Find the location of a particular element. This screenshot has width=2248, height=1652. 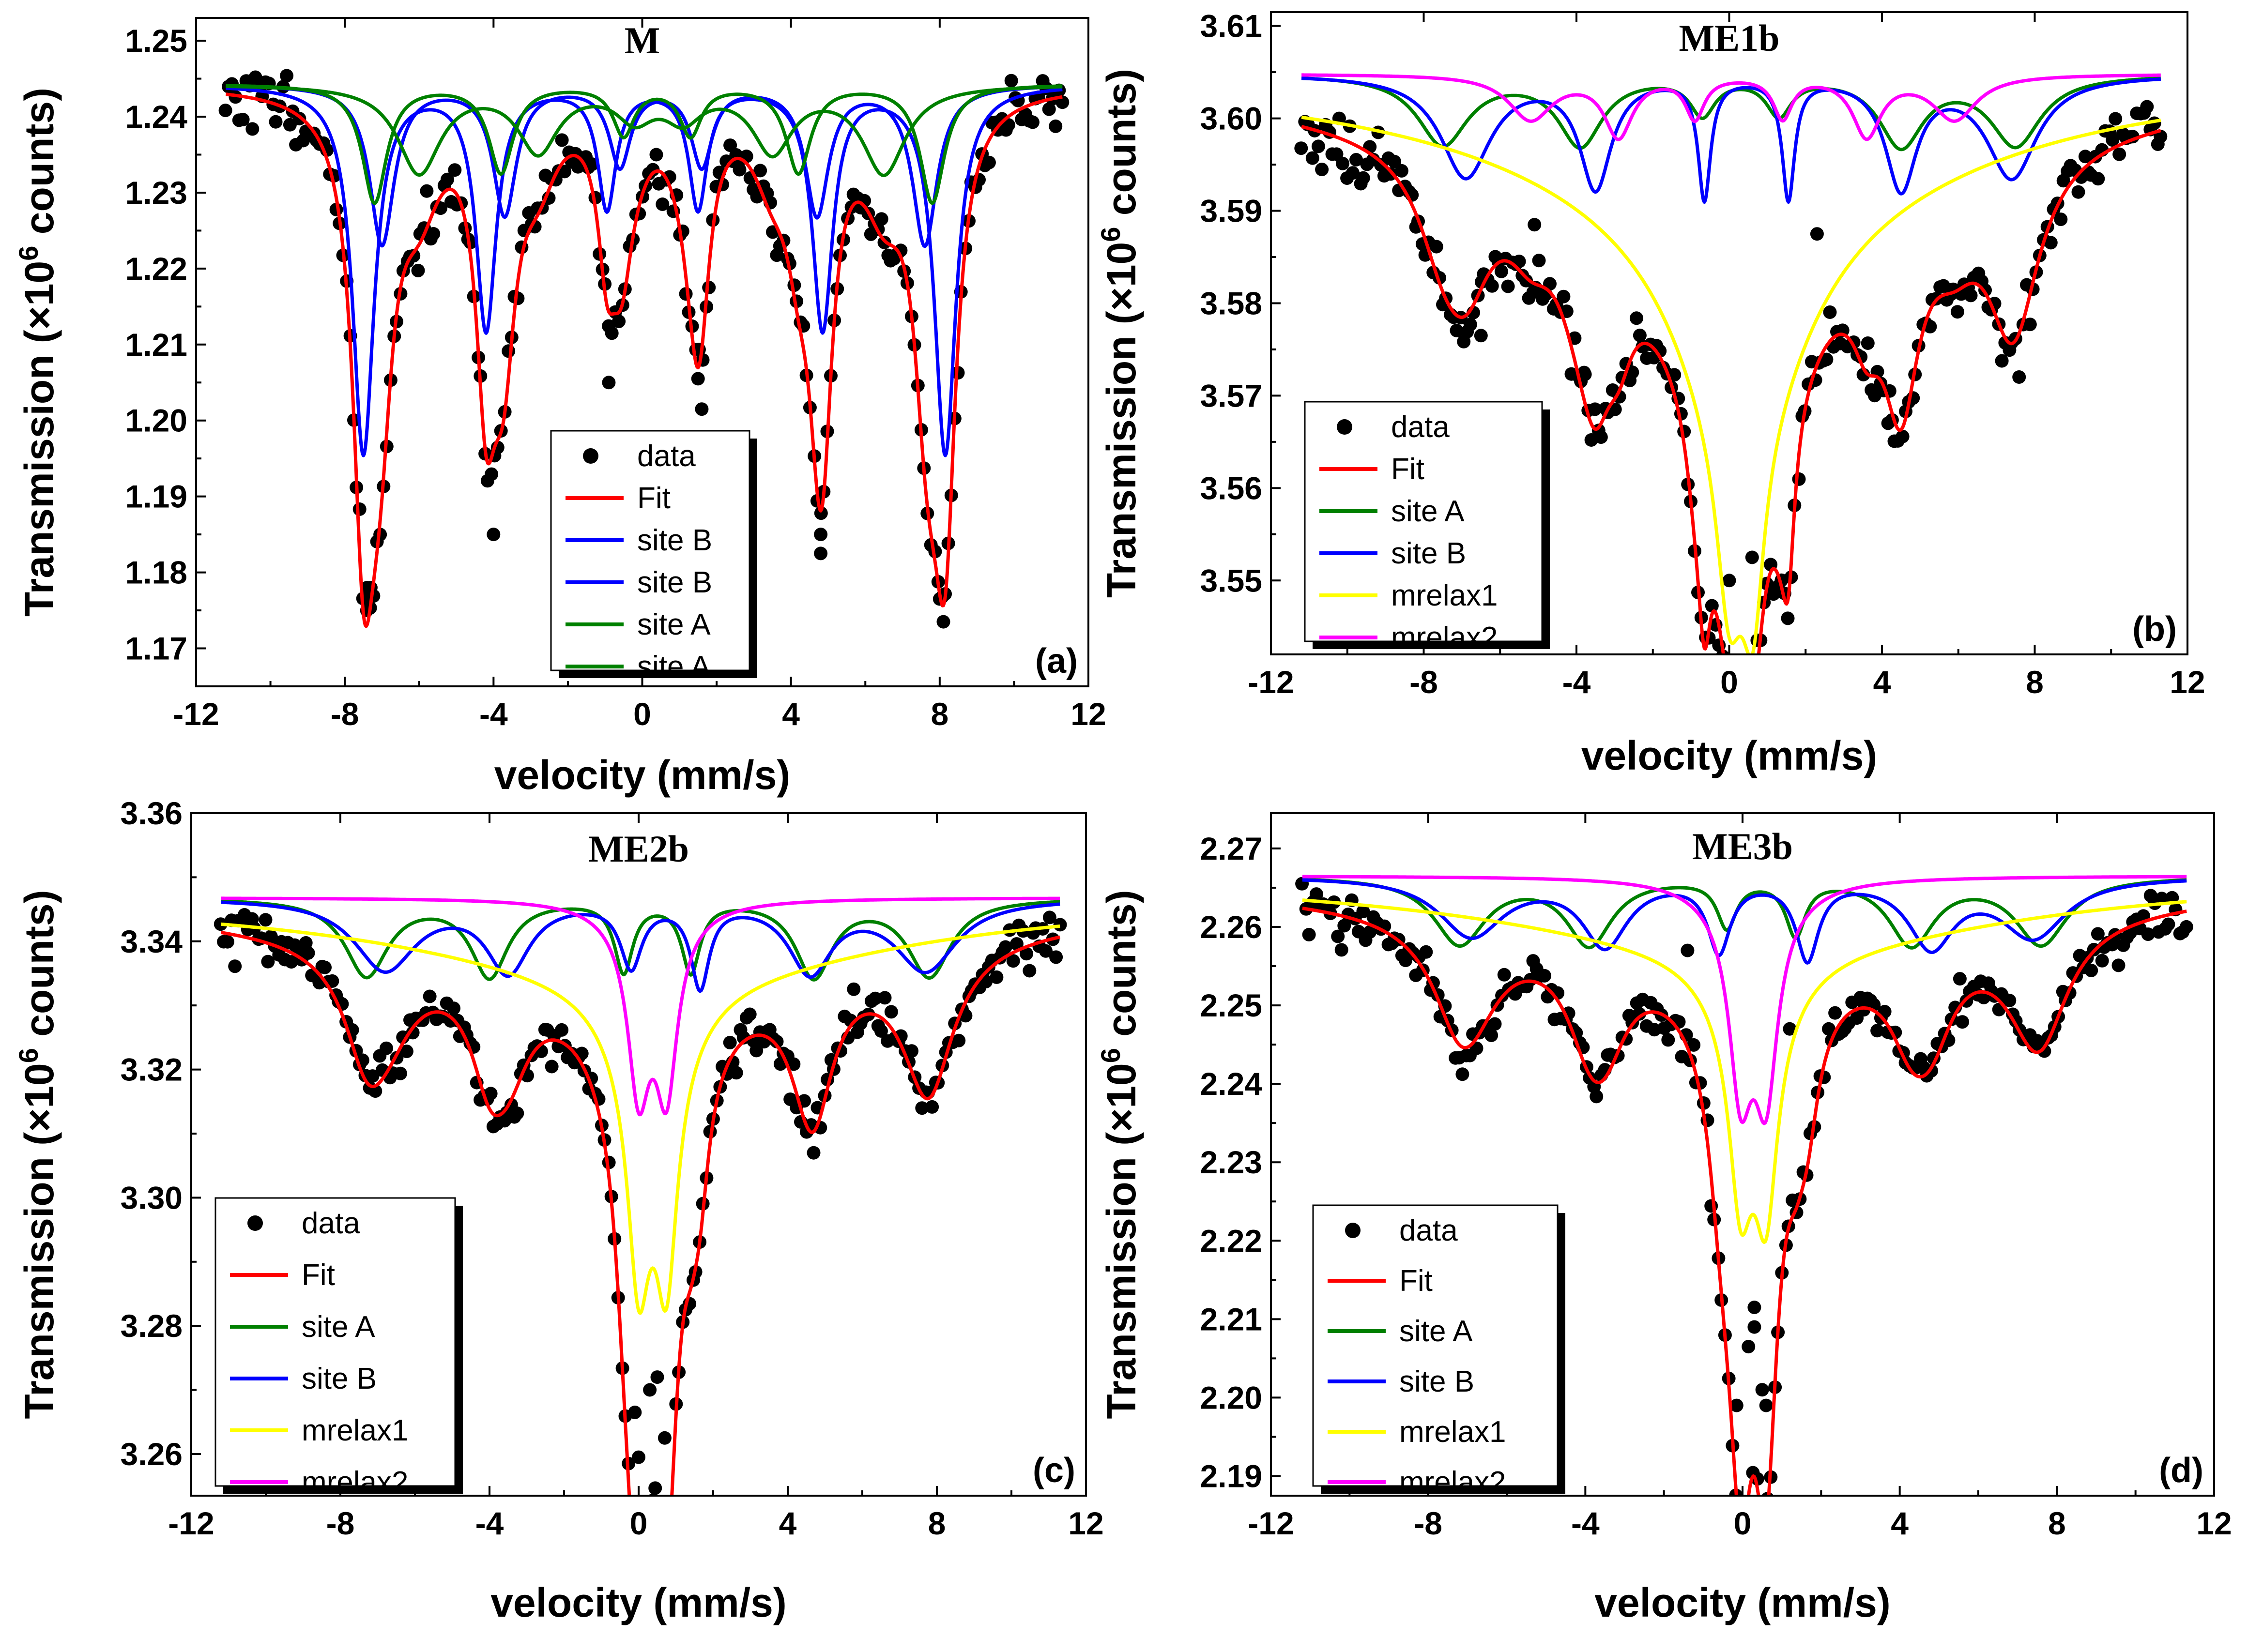

x-tick-label: -4 is located at coordinates (494, 714).